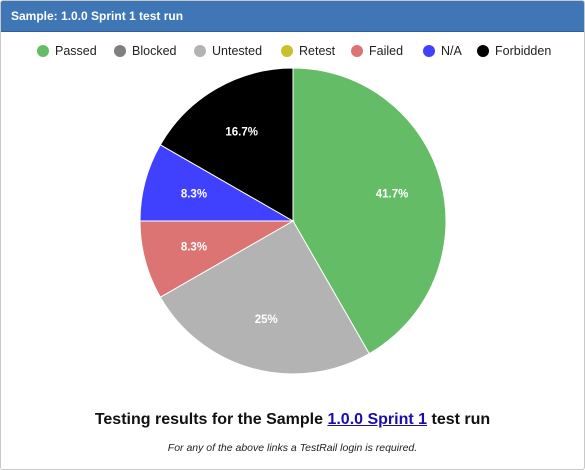 This screenshot has height=470, width=585. Describe the element at coordinates (451, 51) in the screenshot. I see `legend-label: N/A` at that location.